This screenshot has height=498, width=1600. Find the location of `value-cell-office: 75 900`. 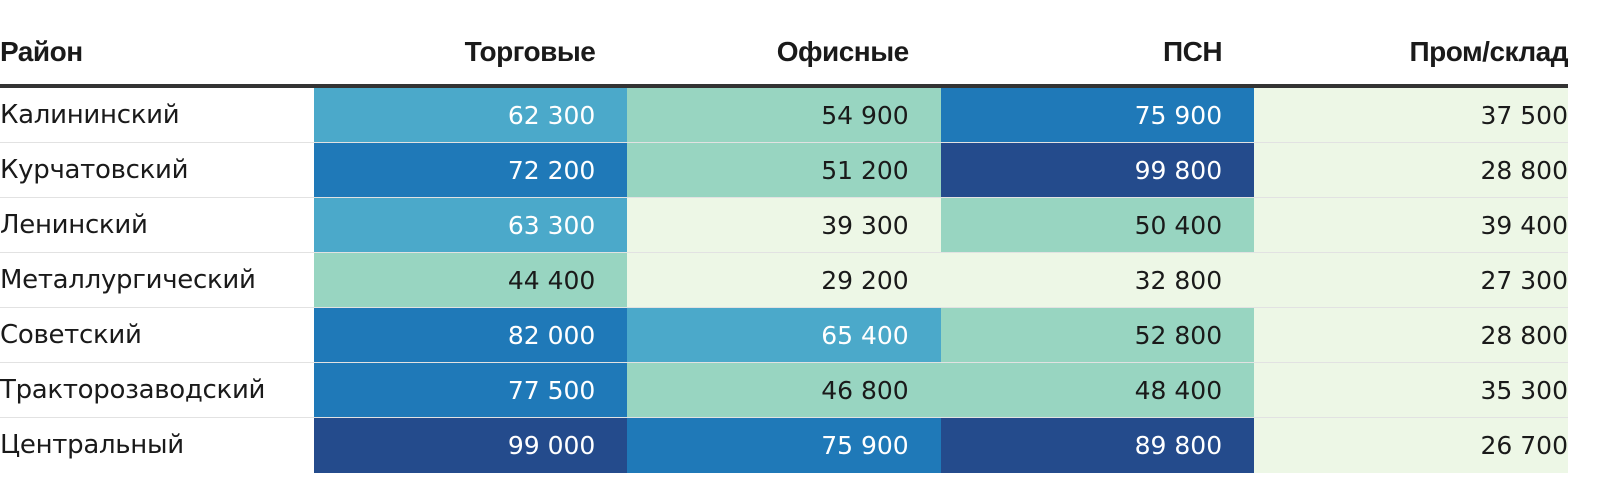

value-cell-office: 75 900 is located at coordinates (784, 445).